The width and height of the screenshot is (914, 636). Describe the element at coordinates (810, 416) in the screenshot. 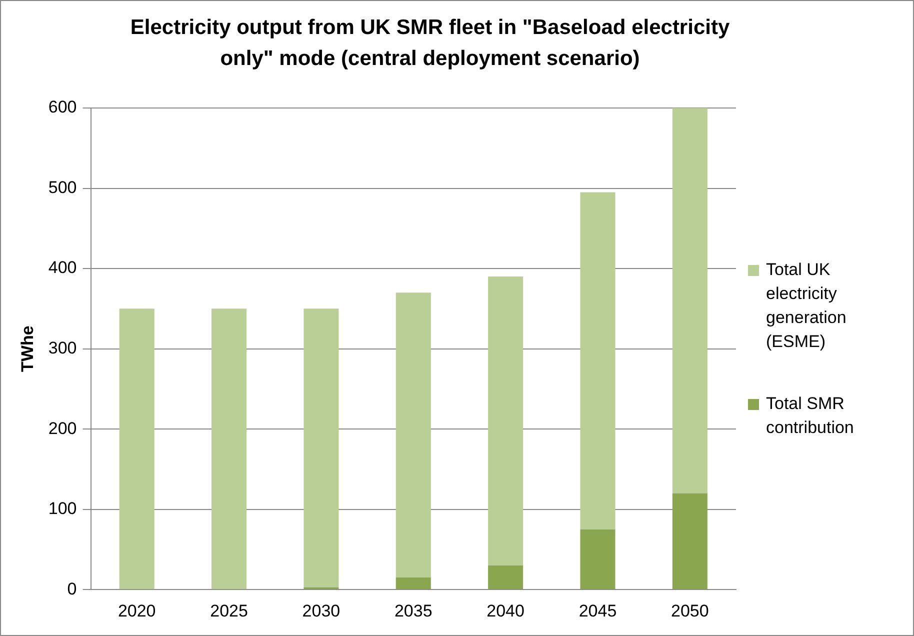

I see `legend-label: Total SMR contribution` at that location.